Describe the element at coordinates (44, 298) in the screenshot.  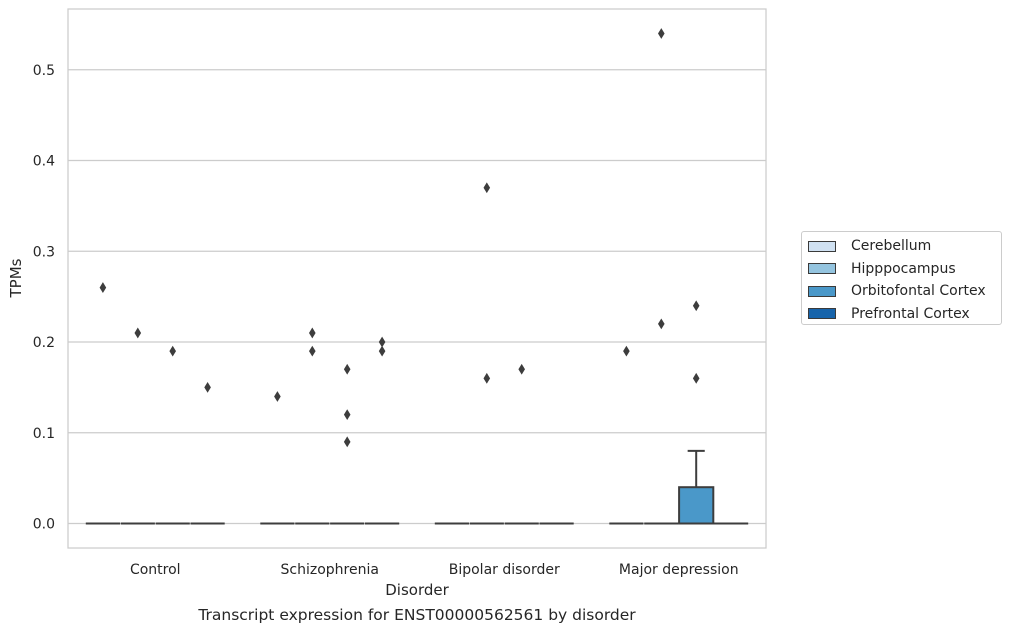
I see `y-tick-labels: 0.0 0.1 0.2 0.3 0.4 0.5` at that location.